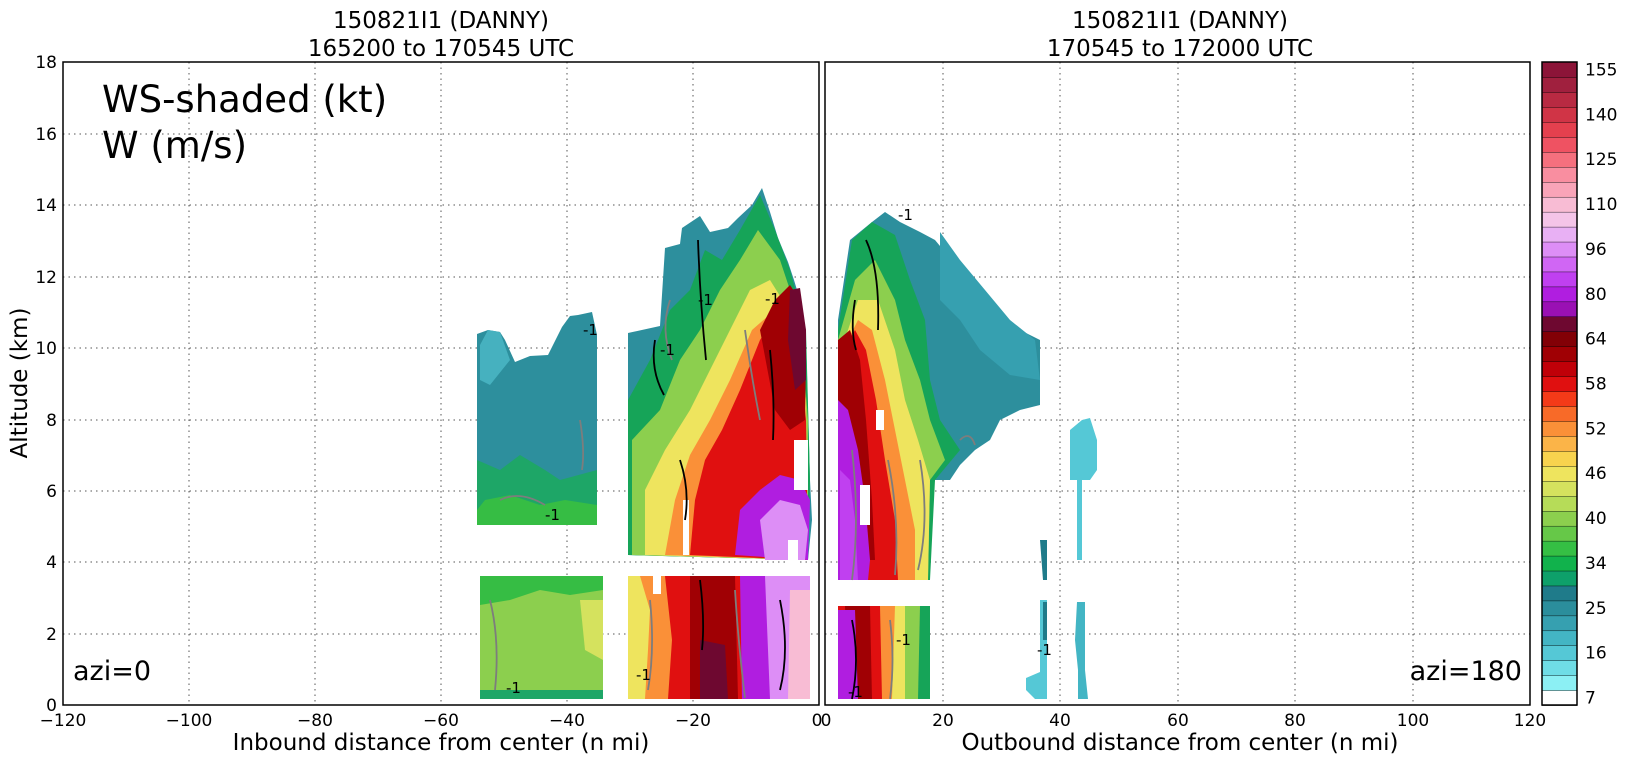  I want to click on left-x-tick: −40, so click(567, 721).